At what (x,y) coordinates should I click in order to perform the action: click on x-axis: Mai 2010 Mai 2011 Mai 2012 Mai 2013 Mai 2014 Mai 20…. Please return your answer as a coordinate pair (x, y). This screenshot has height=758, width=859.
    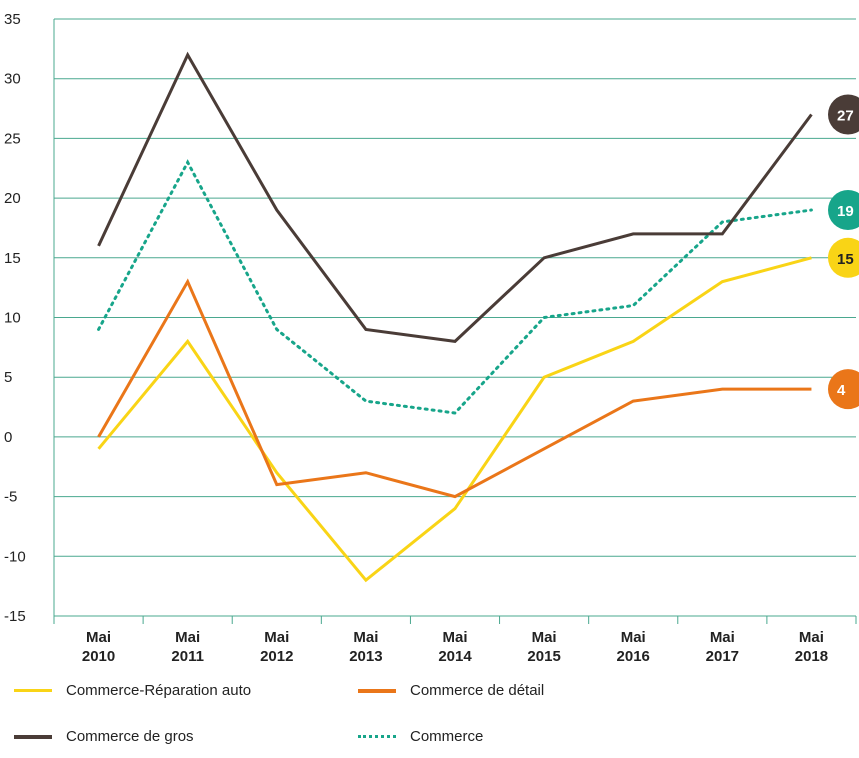
    Looking at the image, I should click on (455, 640).